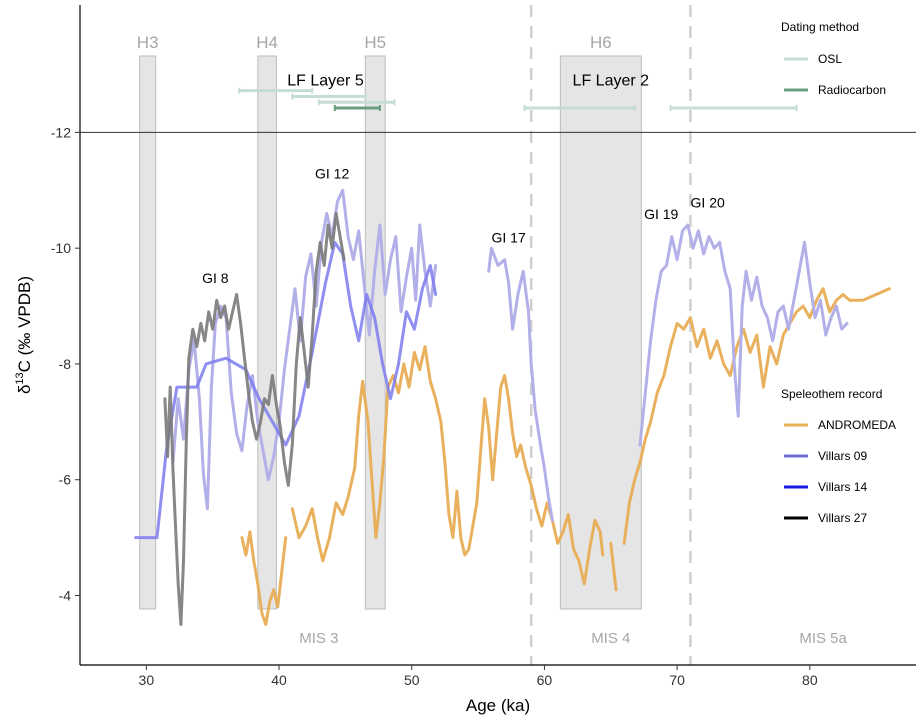  What do you see at coordinates (708, 203) in the screenshot?
I see `gi-label: GI 20` at bounding box center [708, 203].